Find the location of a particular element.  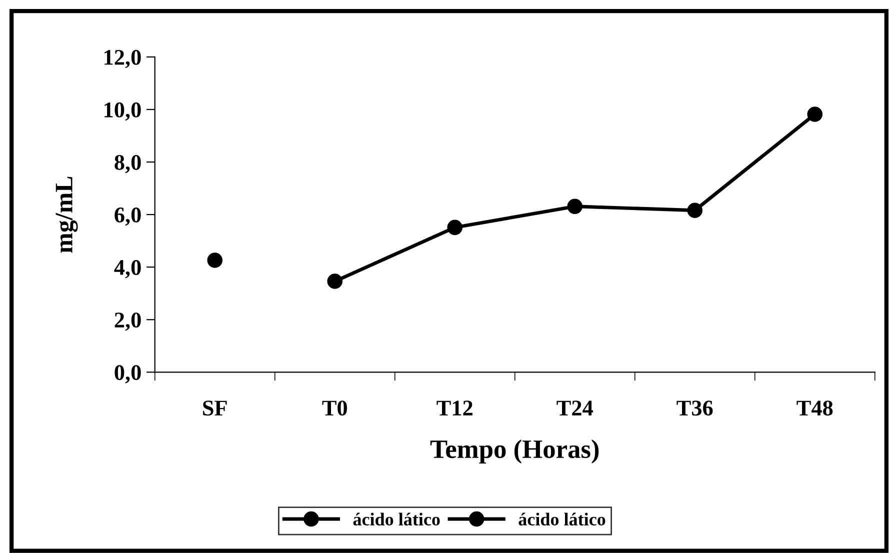

y-tick-label: 4,0 is located at coordinates (127, 269).